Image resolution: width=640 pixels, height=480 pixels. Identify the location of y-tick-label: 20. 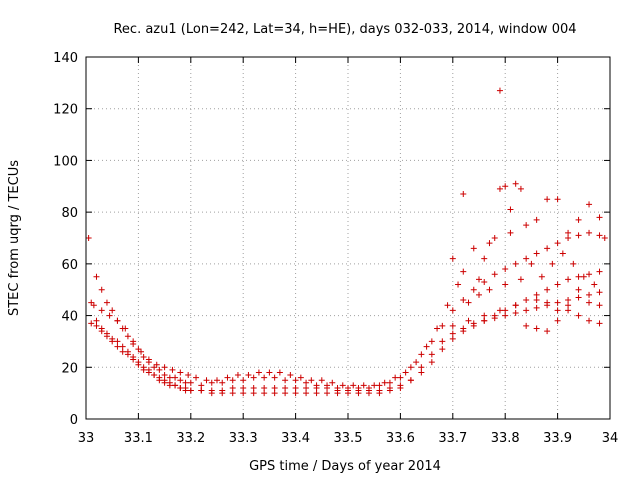
(69, 368).